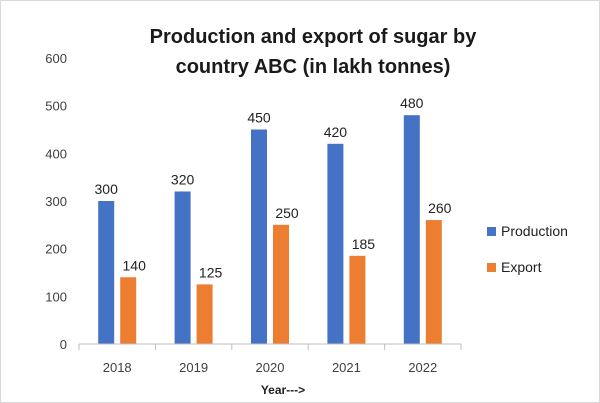 This screenshot has width=600, height=403. Describe the element at coordinates (314, 37) in the screenshot. I see `chart-title-line-1: Production and export of sugar by` at that location.